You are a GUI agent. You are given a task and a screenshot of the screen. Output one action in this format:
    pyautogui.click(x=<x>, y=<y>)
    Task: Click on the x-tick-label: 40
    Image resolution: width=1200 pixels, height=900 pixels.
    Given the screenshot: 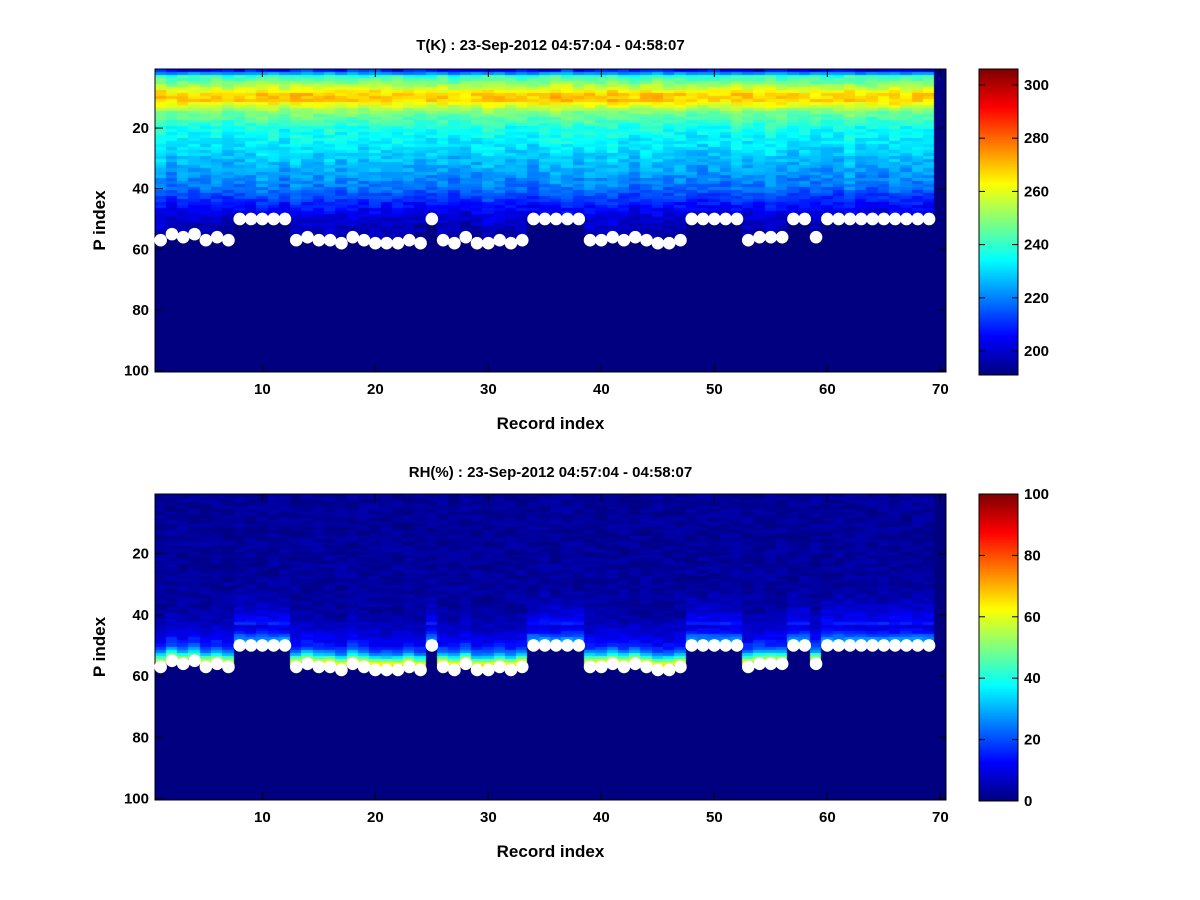 What is the action you would take?
    pyautogui.click(x=601, y=817)
    